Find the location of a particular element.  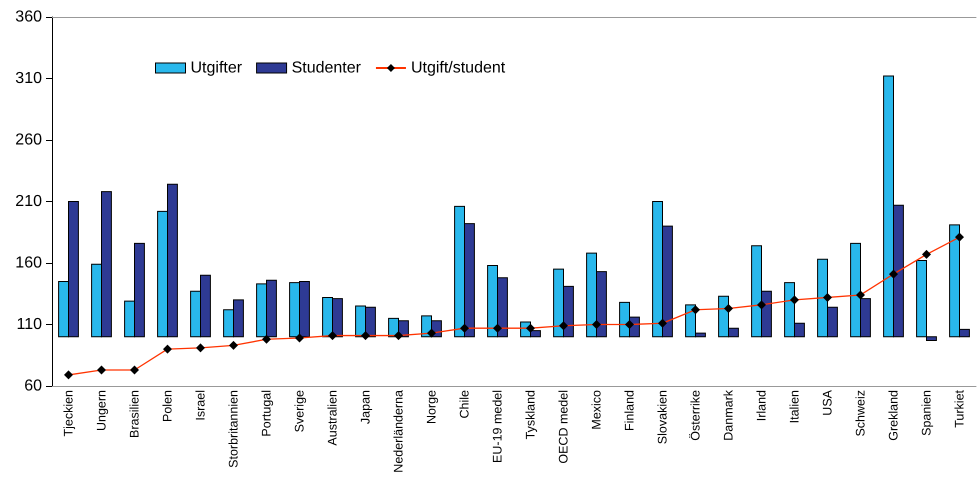

x-tick-label: Tyskland is located at coordinates (531, 415).